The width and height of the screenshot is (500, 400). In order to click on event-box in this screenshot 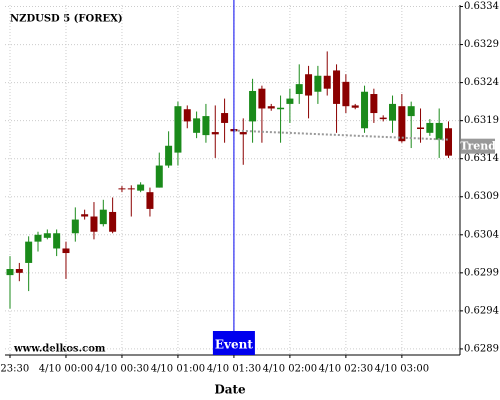, I will do `click(233, 343)`.